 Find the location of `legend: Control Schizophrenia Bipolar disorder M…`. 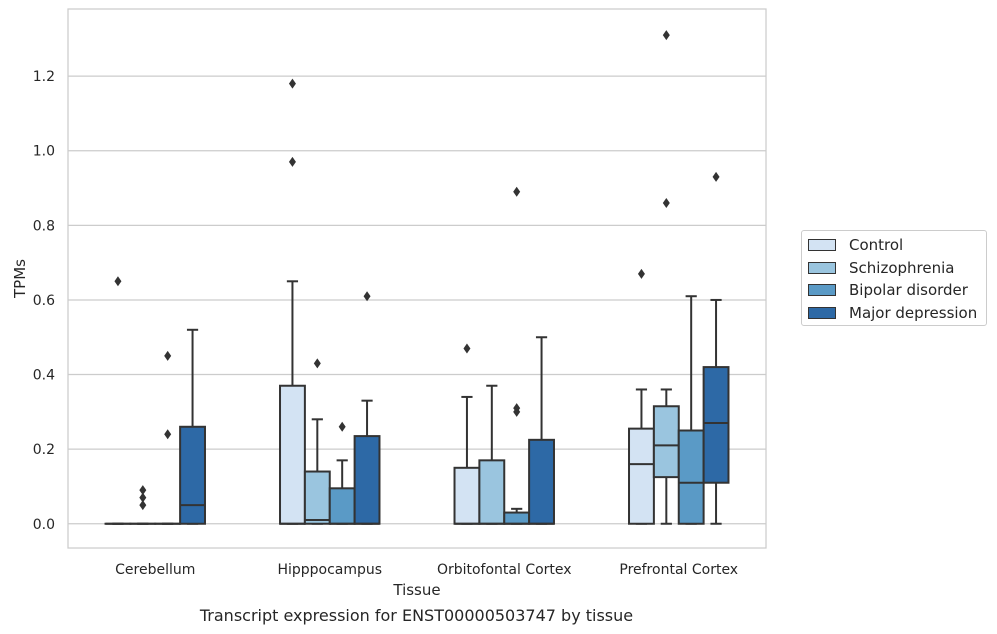

legend: Control Schizophrenia Bipolar disorder M… is located at coordinates (894, 278).